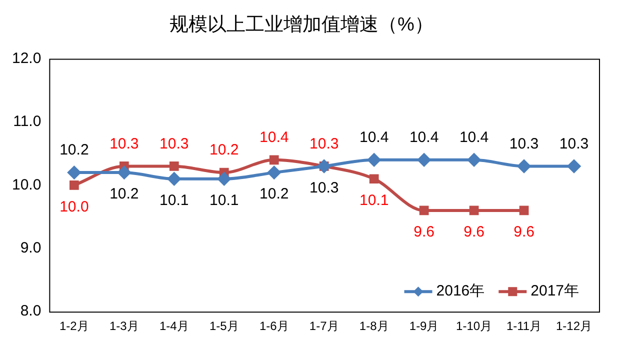 The image size is (621, 346). Describe the element at coordinates (324, 326) in the screenshot. I see `x-tick-label: 1-7月` at that location.